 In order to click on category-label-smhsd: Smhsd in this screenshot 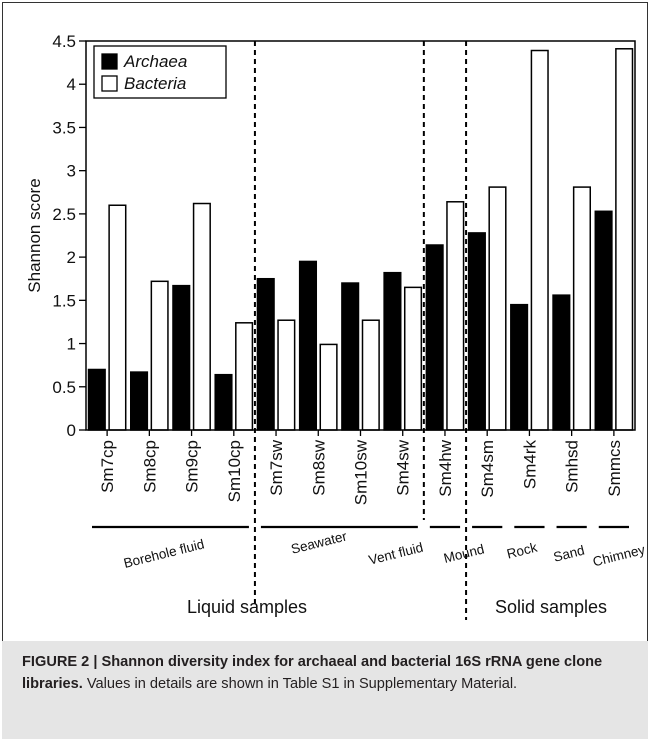, I will do `click(572, 466)`.